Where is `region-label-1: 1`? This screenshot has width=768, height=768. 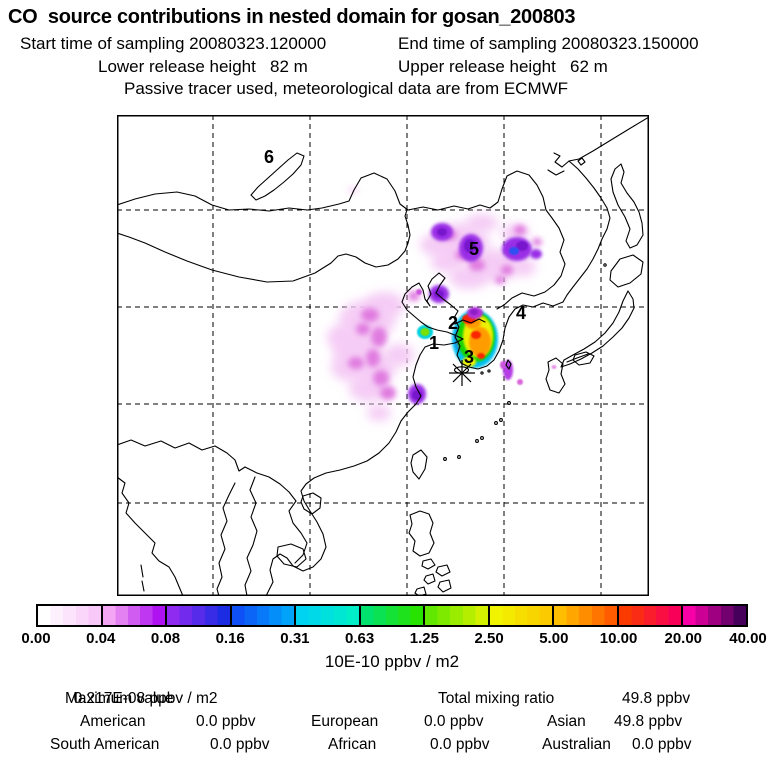
region-label-1: 1 is located at coordinates (434, 343).